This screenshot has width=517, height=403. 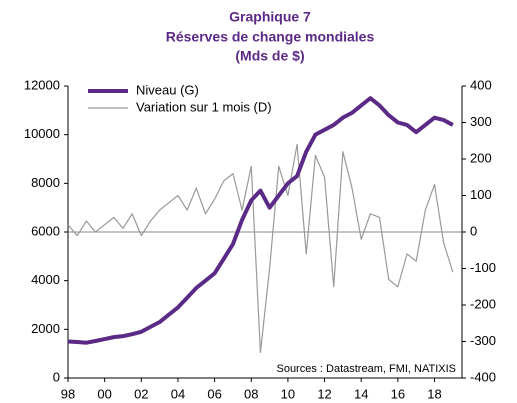 I want to click on y2-tick-label: 300, so click(x=481, y=121).